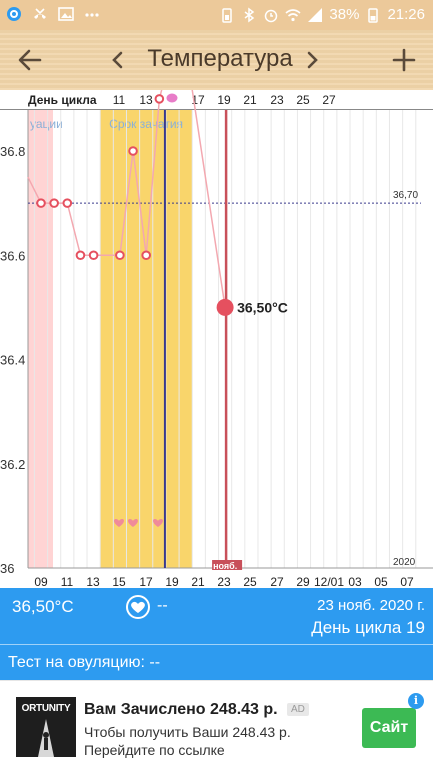 The image size is (433, 770). I want to click on wifi-icon, so click(293, 14).